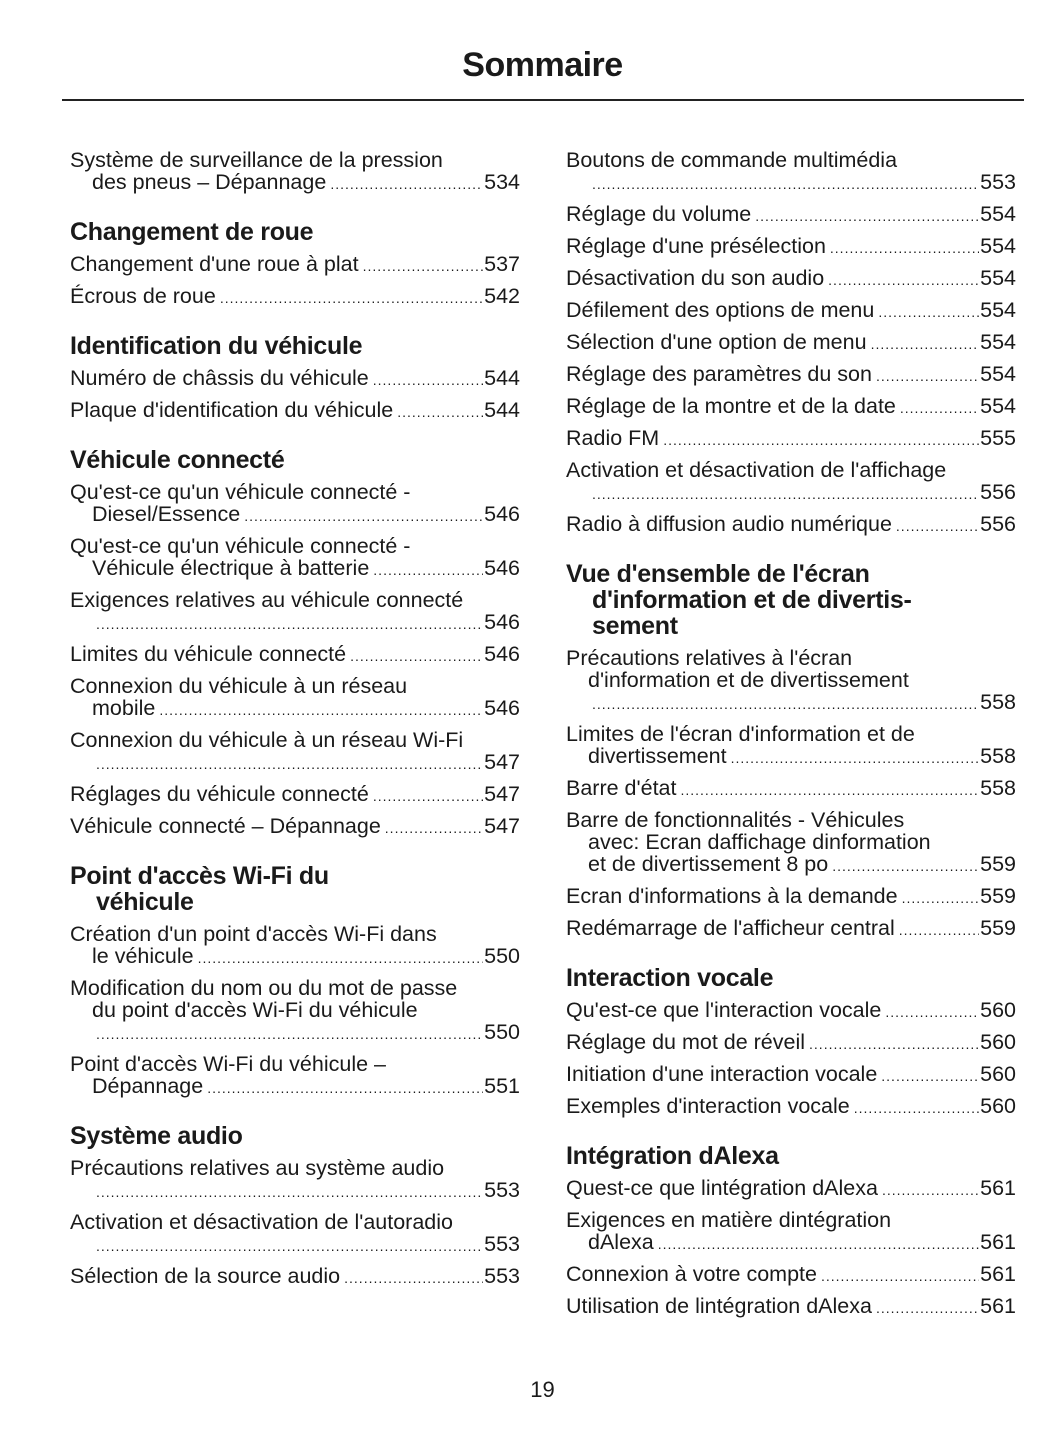 The width and height of the screenshot is (1055, 1448). I want to click on toc-entry: Quest-ce que lintégration dAlexa 561, so click(791, 1189).